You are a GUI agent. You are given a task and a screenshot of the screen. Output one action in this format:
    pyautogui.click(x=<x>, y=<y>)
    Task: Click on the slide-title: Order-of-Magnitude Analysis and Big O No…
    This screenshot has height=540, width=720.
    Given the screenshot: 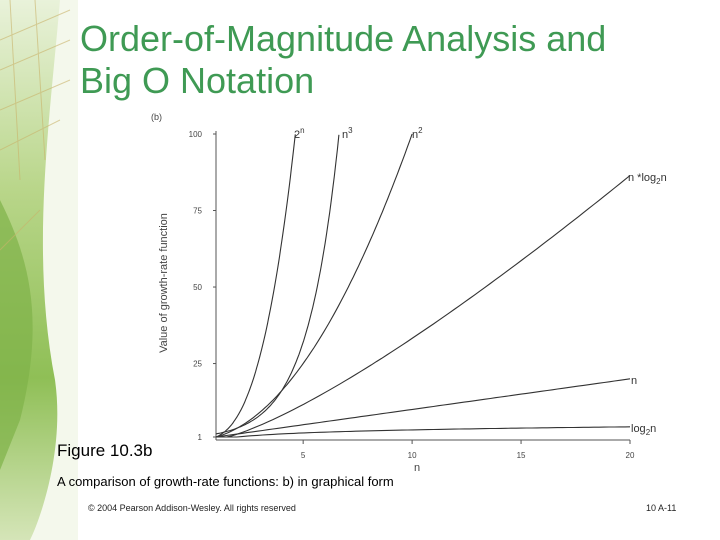 What is the action you would take?
    pyautogui.click(x=390, y=60)
    